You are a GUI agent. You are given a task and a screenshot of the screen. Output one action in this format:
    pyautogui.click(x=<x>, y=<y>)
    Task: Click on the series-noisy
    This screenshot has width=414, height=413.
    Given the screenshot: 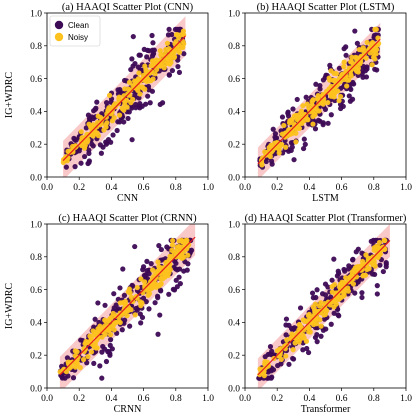 What is the action you would take?
    pyautogui.click(x=124, y=306)
    